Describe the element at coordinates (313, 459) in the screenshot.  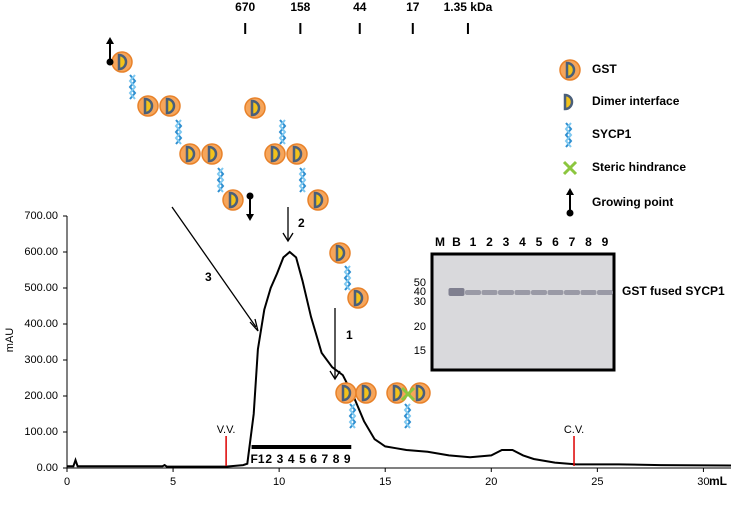
I see `fraction-label: 6` at that location.